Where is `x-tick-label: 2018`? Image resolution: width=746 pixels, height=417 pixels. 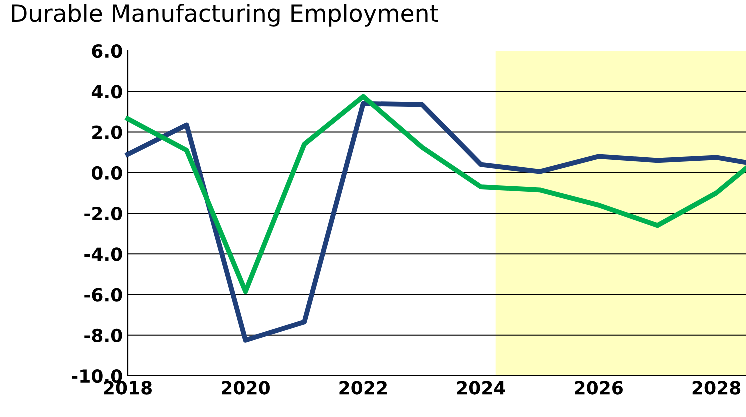
x-tick-label: 2018 is located at coordinates (128, 388).